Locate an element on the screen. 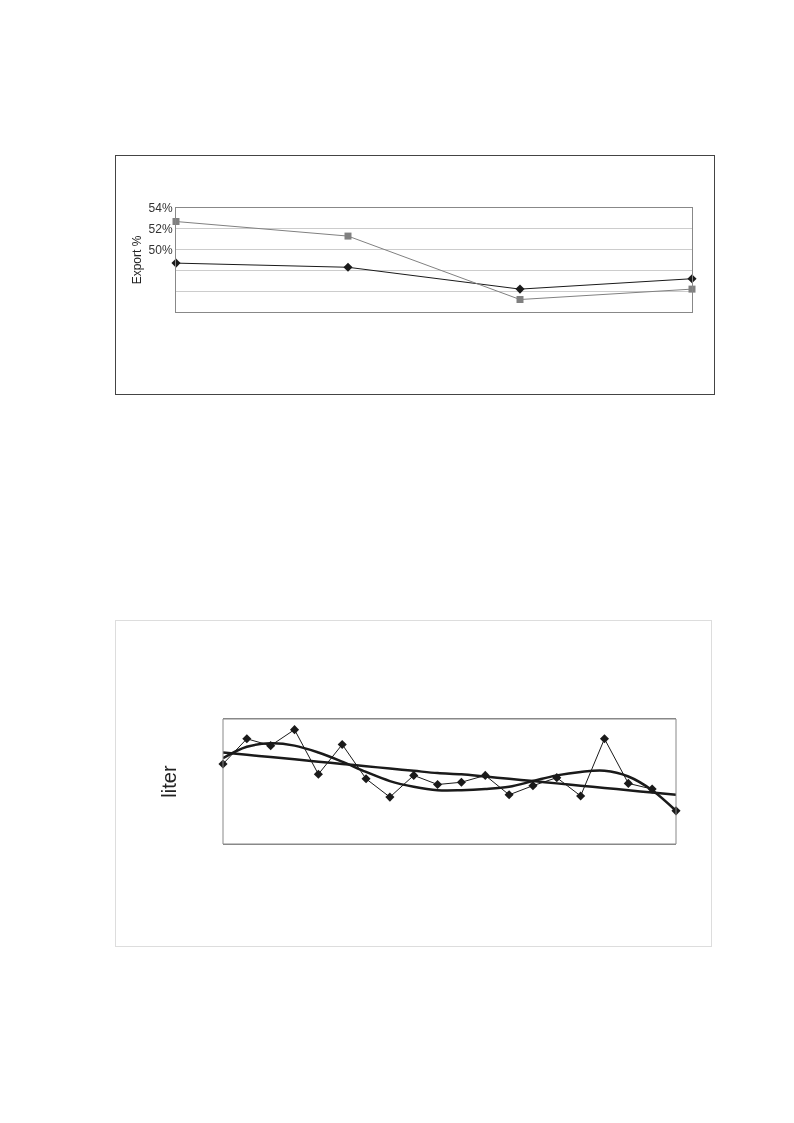 The width and height of the screenshot is (794, 1123). y-tick-label: 50% is located at coordinates (160, 249).